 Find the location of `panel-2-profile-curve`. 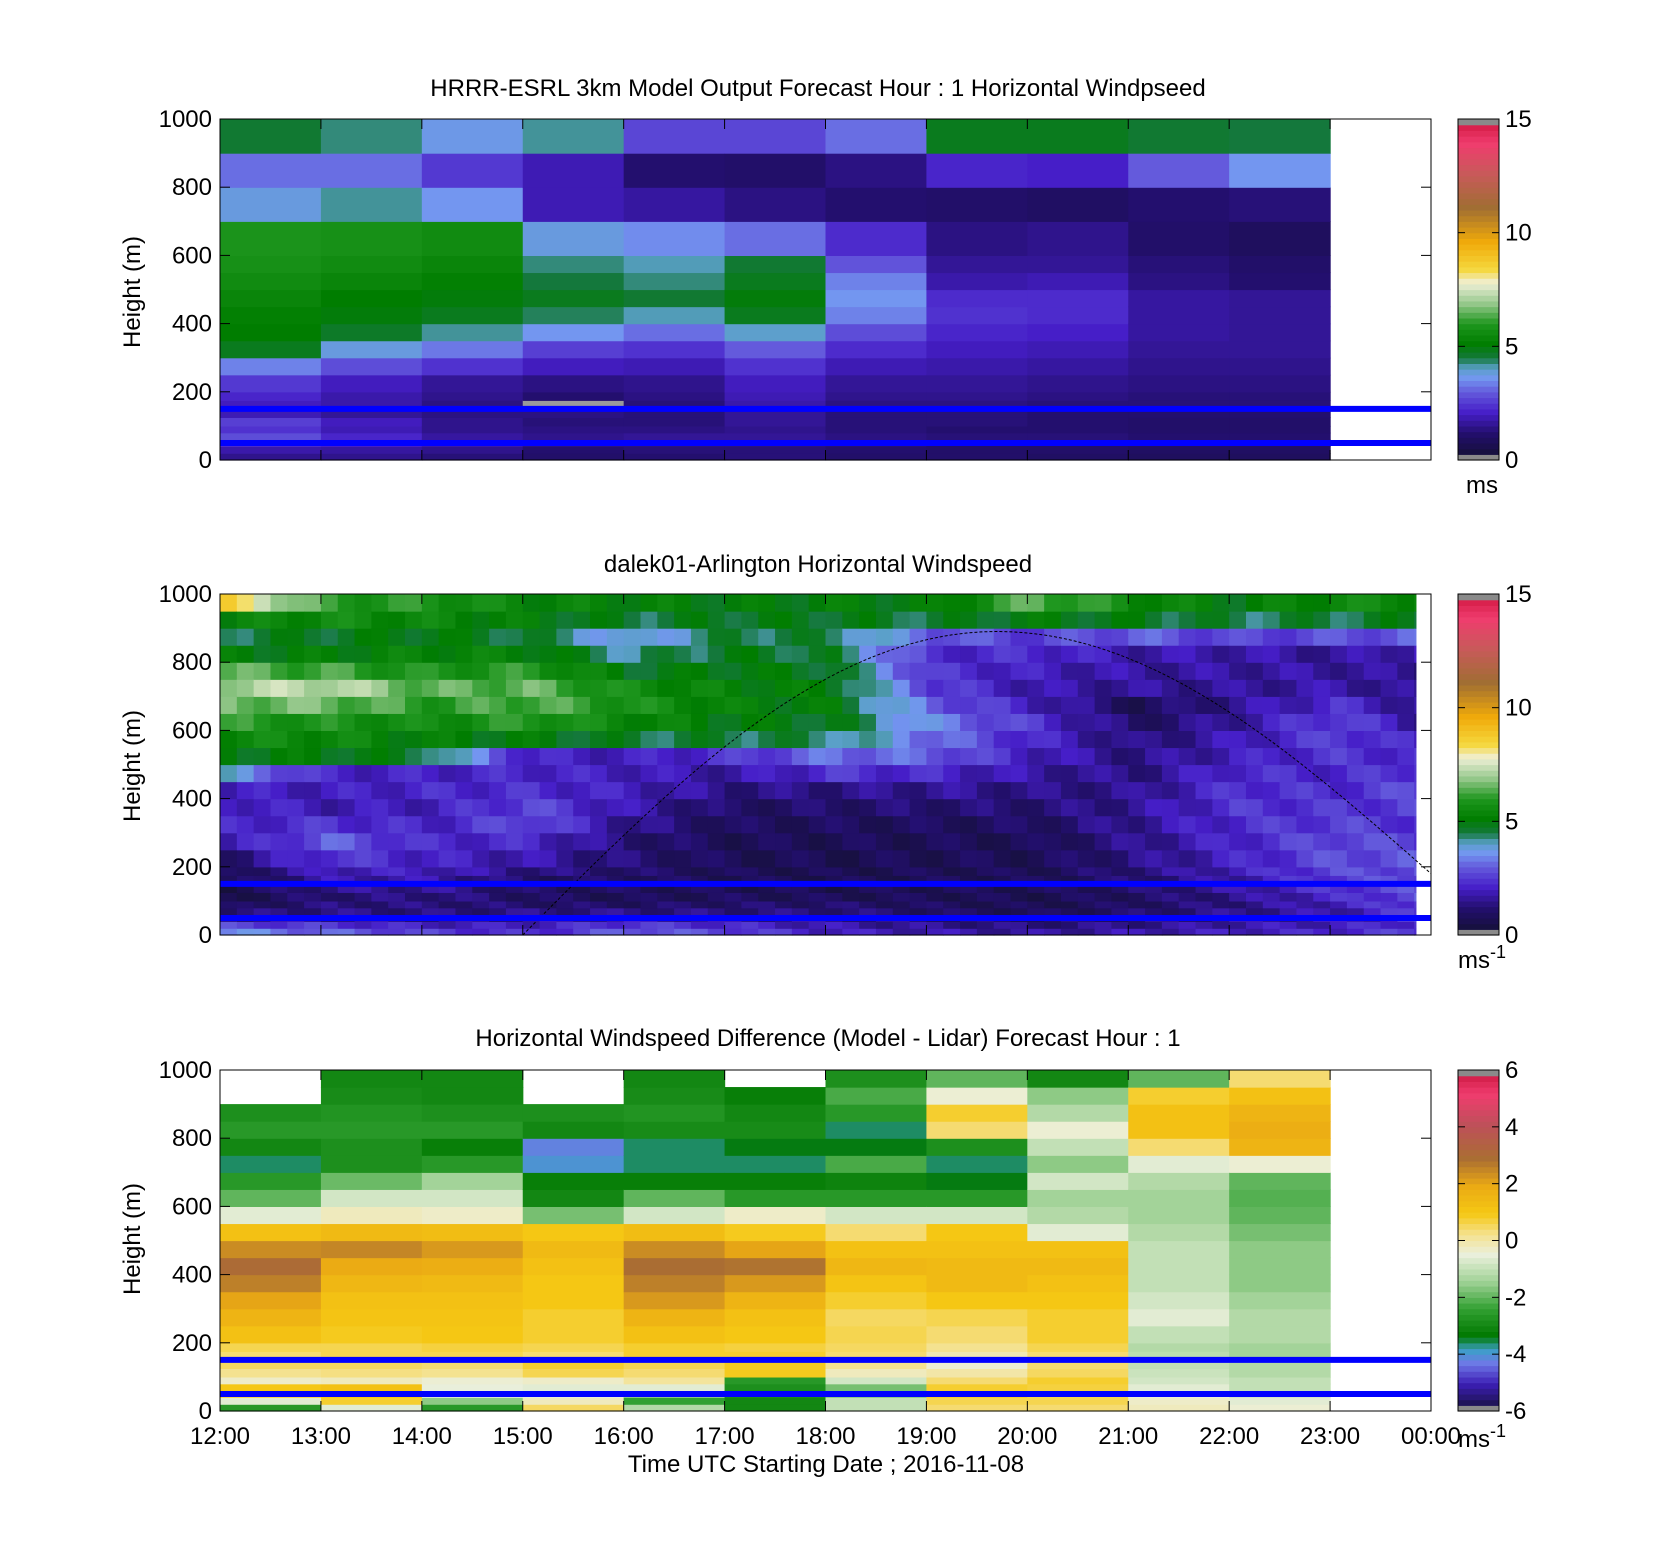

panel-2-profile-curve is located at coordinates (977, 783).